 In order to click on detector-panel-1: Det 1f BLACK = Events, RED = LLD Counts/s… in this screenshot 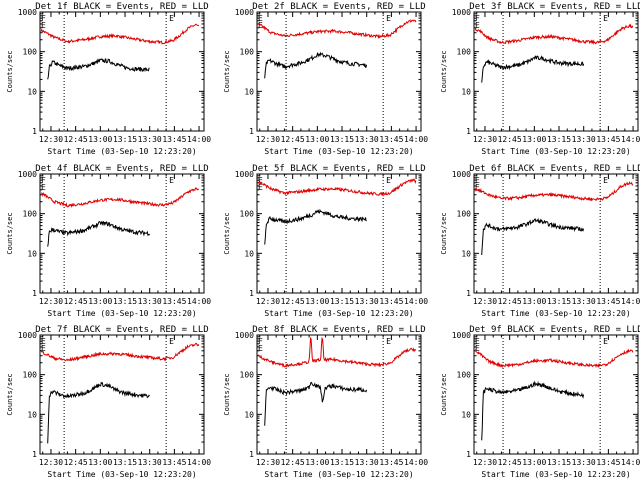, I will do `click(108, 79)`.